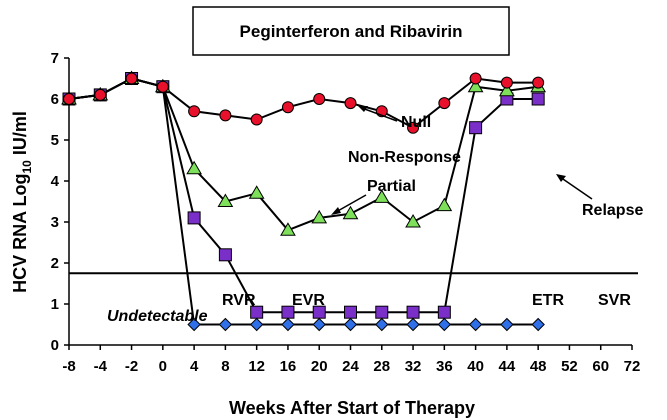 This screenshot has height=420, width=667. What do you see at coordinates (55, 140) in the screenshot?
I see `y-tick-label: 5` at bounding box center [55, 140].